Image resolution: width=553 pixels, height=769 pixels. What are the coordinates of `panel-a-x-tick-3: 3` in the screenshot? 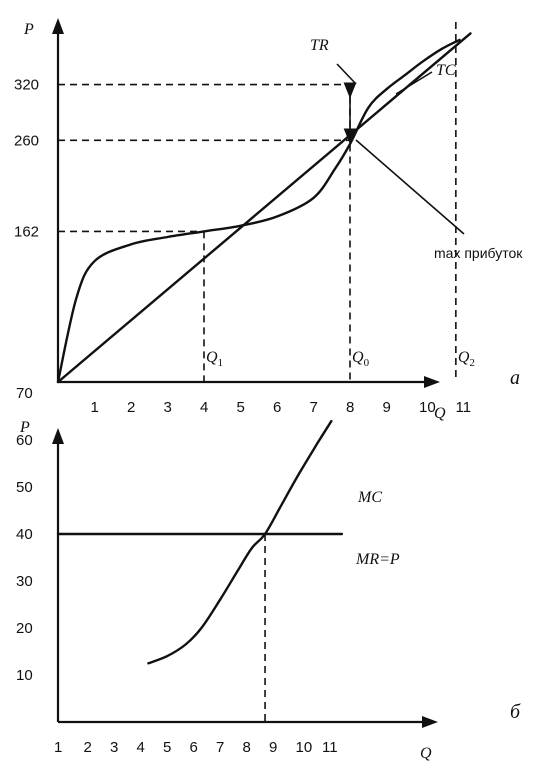 It's located at (168, 407).